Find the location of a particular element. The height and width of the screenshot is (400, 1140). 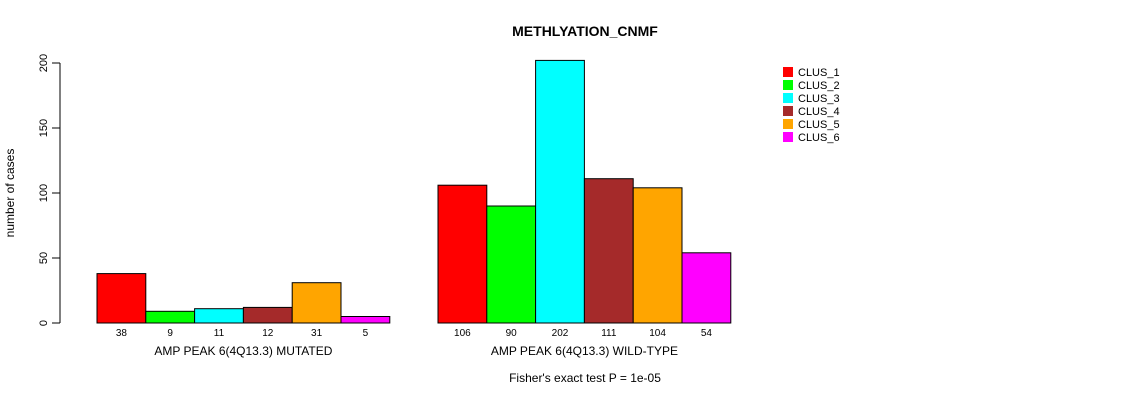

bar-value-label: 38 is located at coordinates (122, 333).